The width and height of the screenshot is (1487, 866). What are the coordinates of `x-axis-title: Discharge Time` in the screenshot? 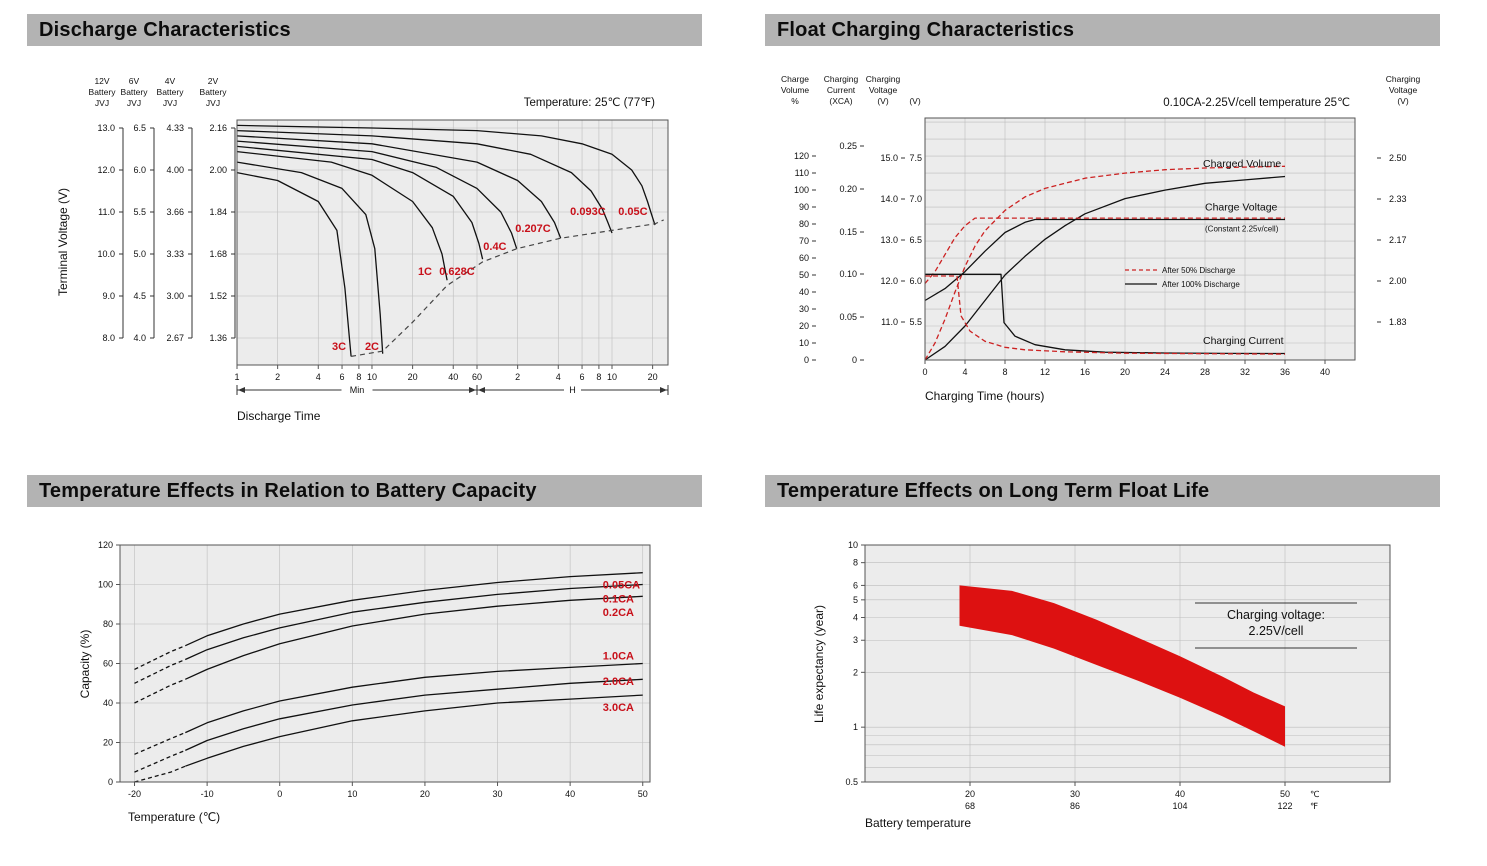 It's located at (279, 416).